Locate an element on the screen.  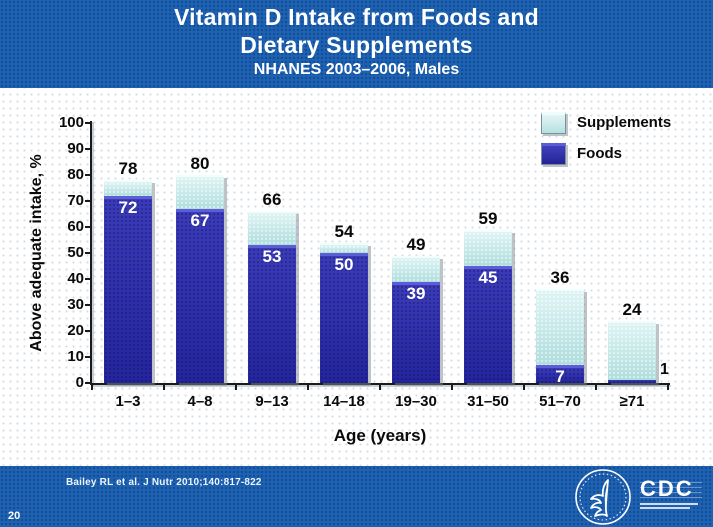
x-axis-title: Age (years) is located at coordinates (380, 435).